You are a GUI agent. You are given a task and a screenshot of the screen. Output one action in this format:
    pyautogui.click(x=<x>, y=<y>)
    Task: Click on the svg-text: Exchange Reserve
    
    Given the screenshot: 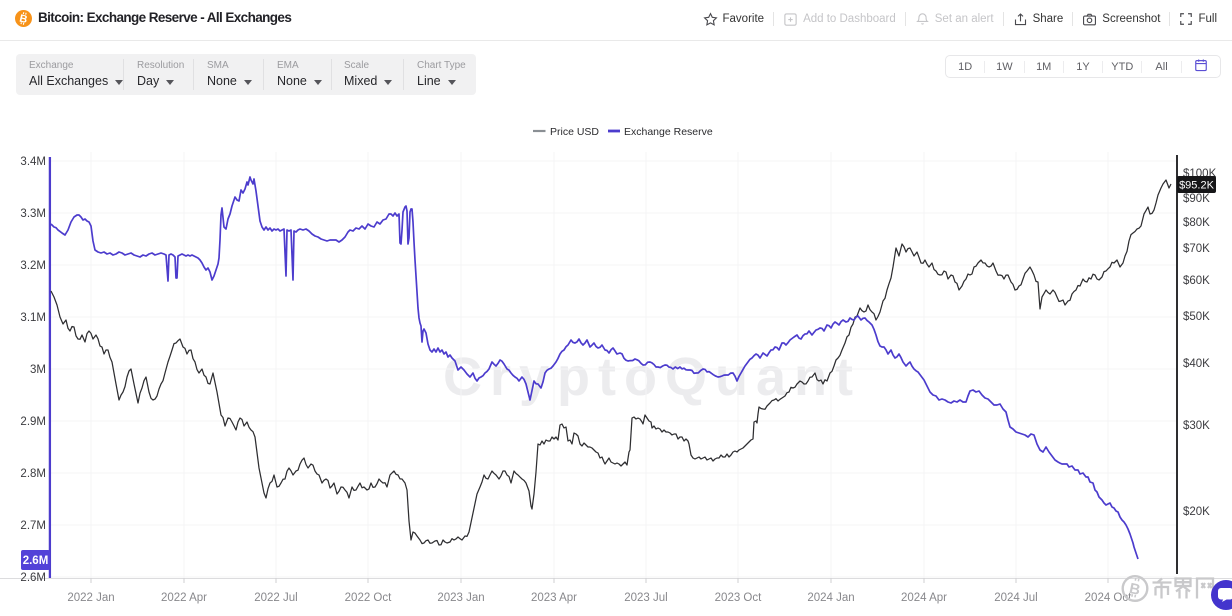 What is the action you would take?
    pyautogui.click(x=668, y=132)
    